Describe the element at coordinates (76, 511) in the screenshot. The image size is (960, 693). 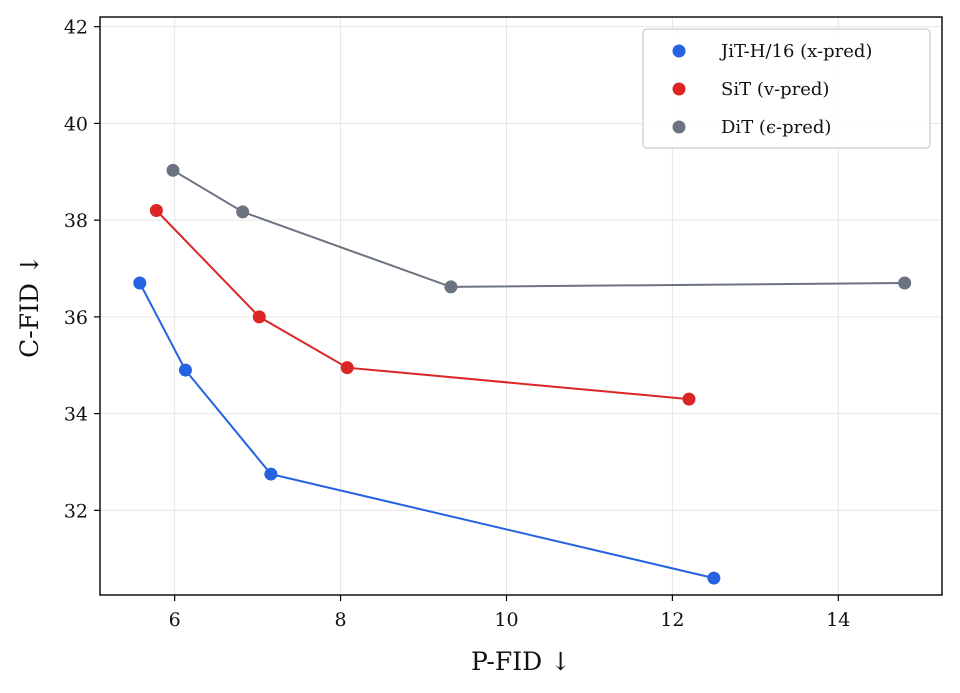
I see `y-tick-label: 32` at that location.